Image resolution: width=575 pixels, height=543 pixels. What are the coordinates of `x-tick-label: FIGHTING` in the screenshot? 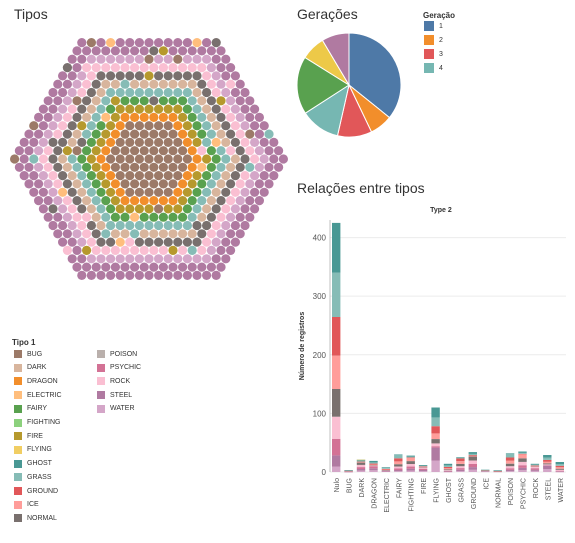 It's located at (412, 494).